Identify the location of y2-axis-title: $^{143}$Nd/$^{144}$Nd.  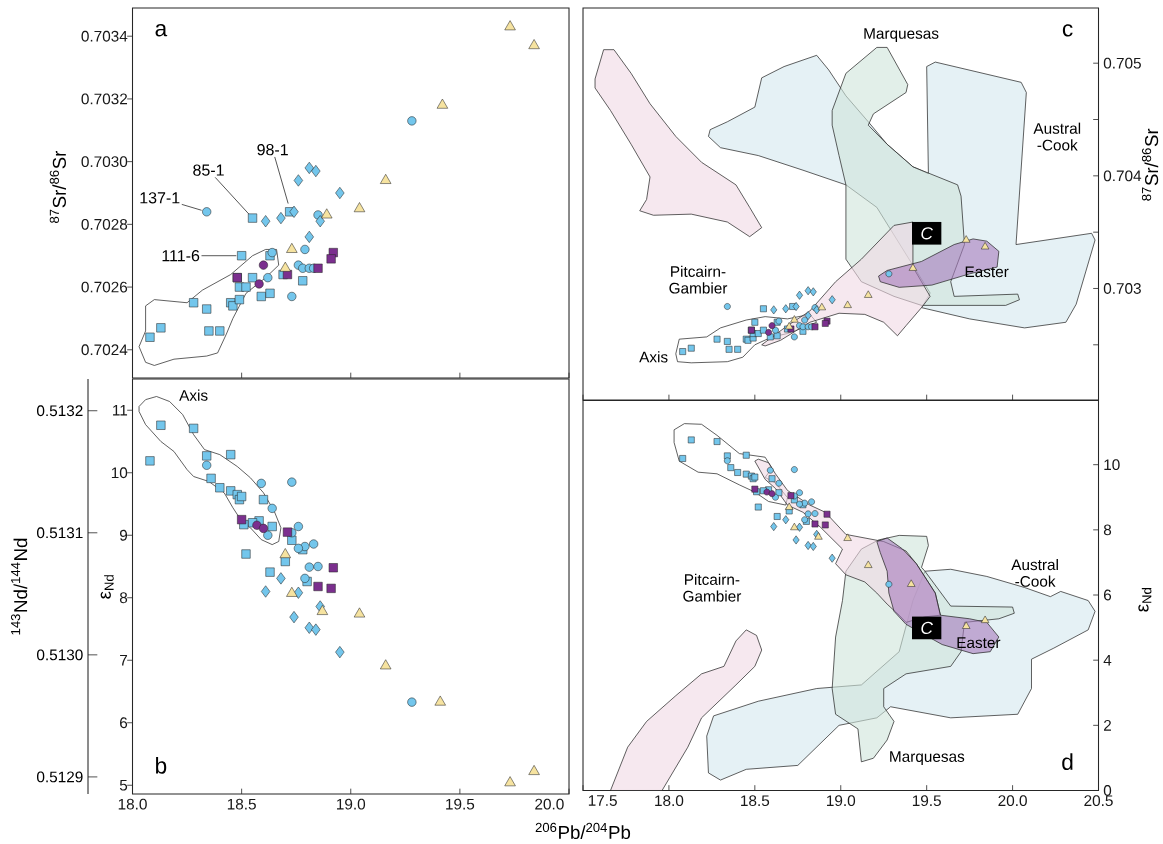
(19, 586).